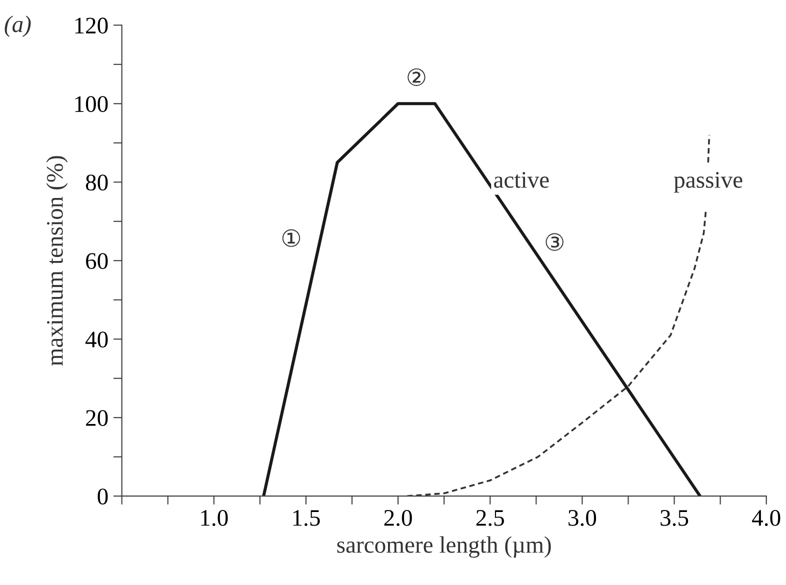 Image resolution: width=786 pixels, height=585 pixels. I want to click on series-label: passive, so click(708, 182).